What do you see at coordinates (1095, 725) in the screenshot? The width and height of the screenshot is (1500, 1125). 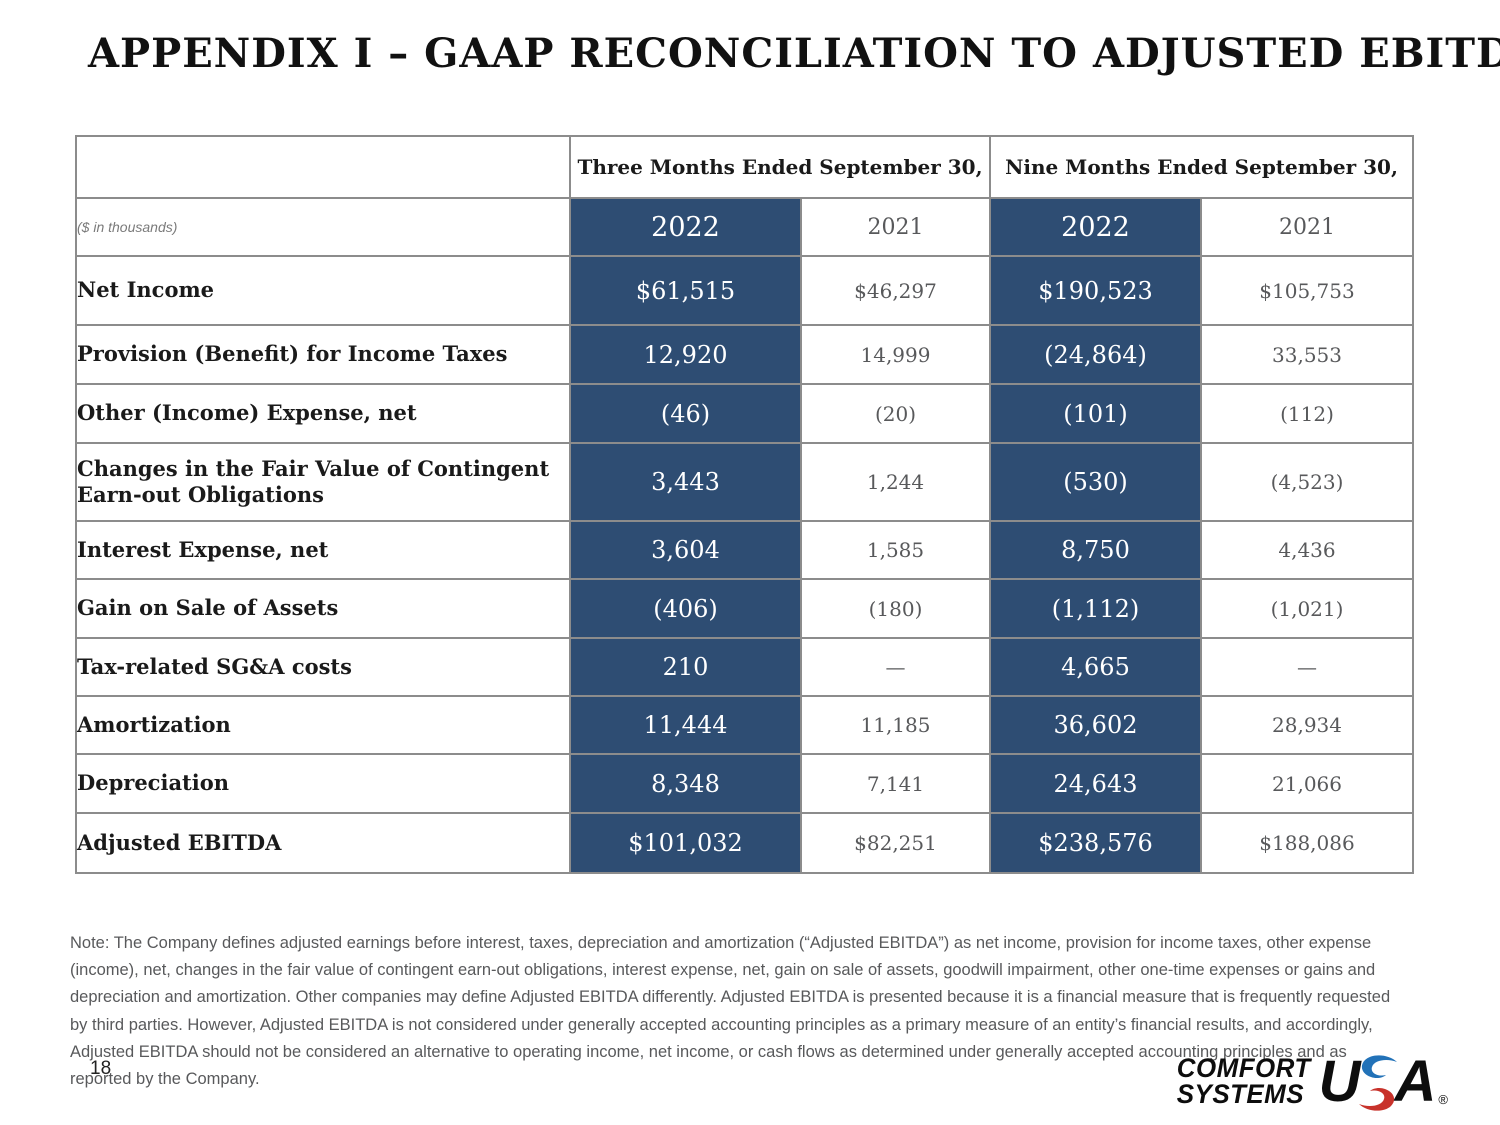 I see `cell-value: 36,602` at bounding box center [1095, 725].